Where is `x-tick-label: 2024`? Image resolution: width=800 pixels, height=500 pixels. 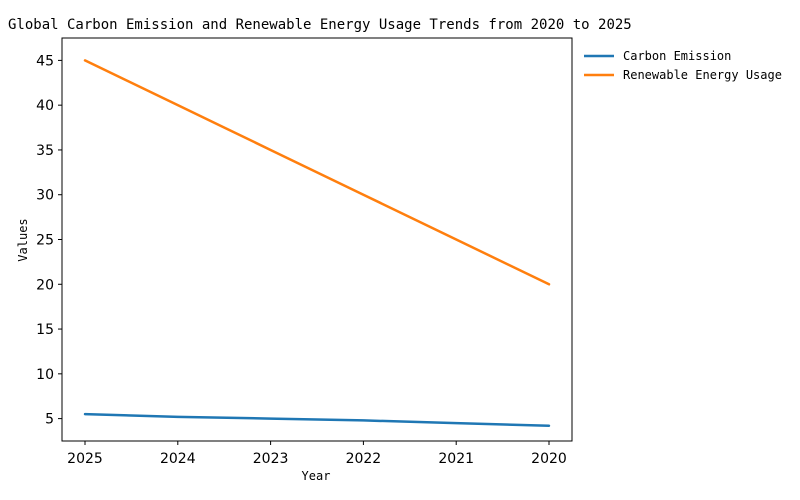
x-tick-label: 2024 is located at coordinates (178, 459).